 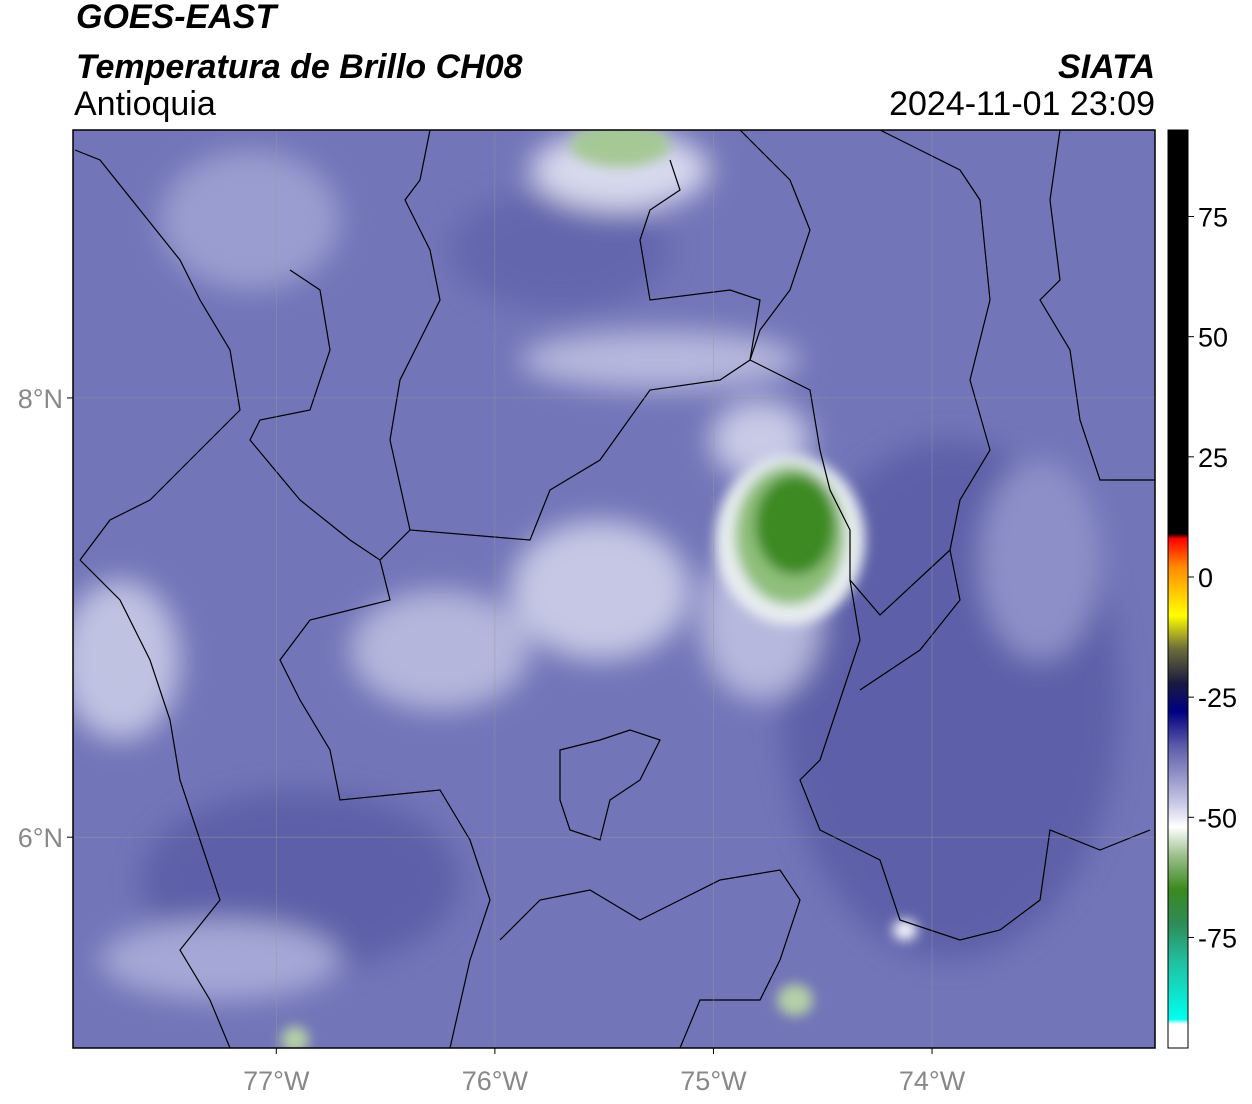 I want to click on colorbar, so click(x=1178, y=589).